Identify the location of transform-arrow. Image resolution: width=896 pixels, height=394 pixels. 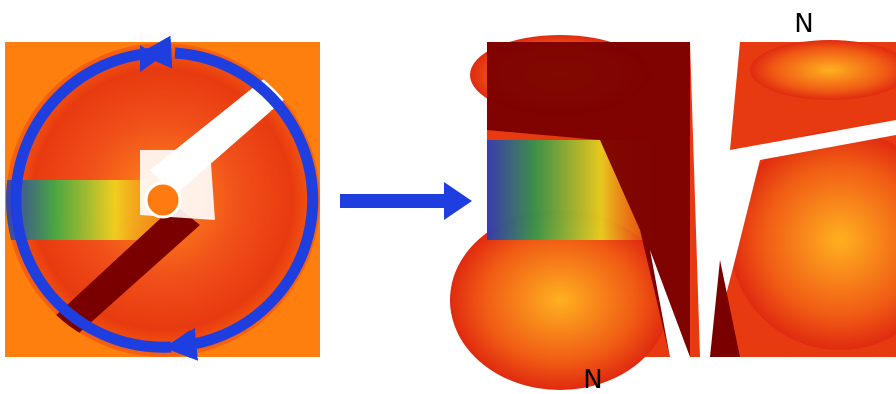
(406, 201).